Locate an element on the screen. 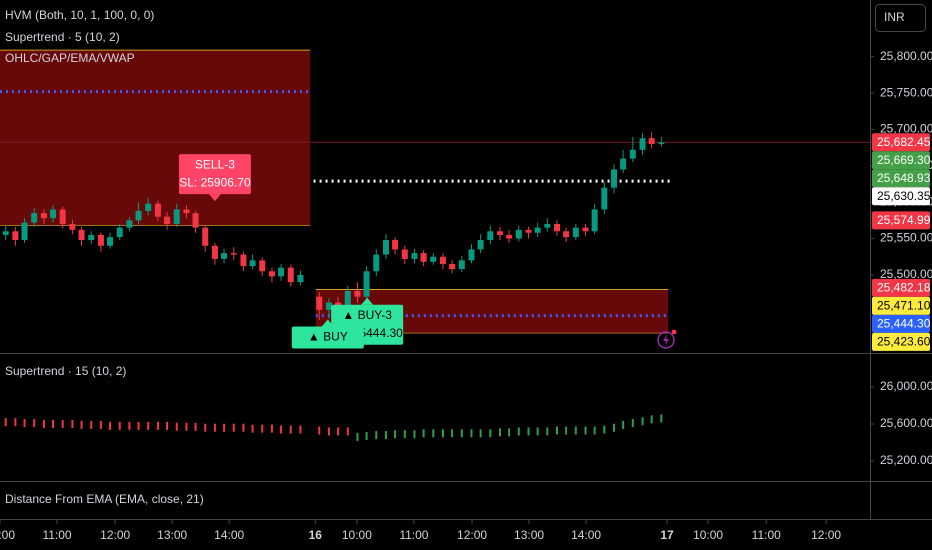  price-label: 25,482.18 is located at coordinates (904, 288).